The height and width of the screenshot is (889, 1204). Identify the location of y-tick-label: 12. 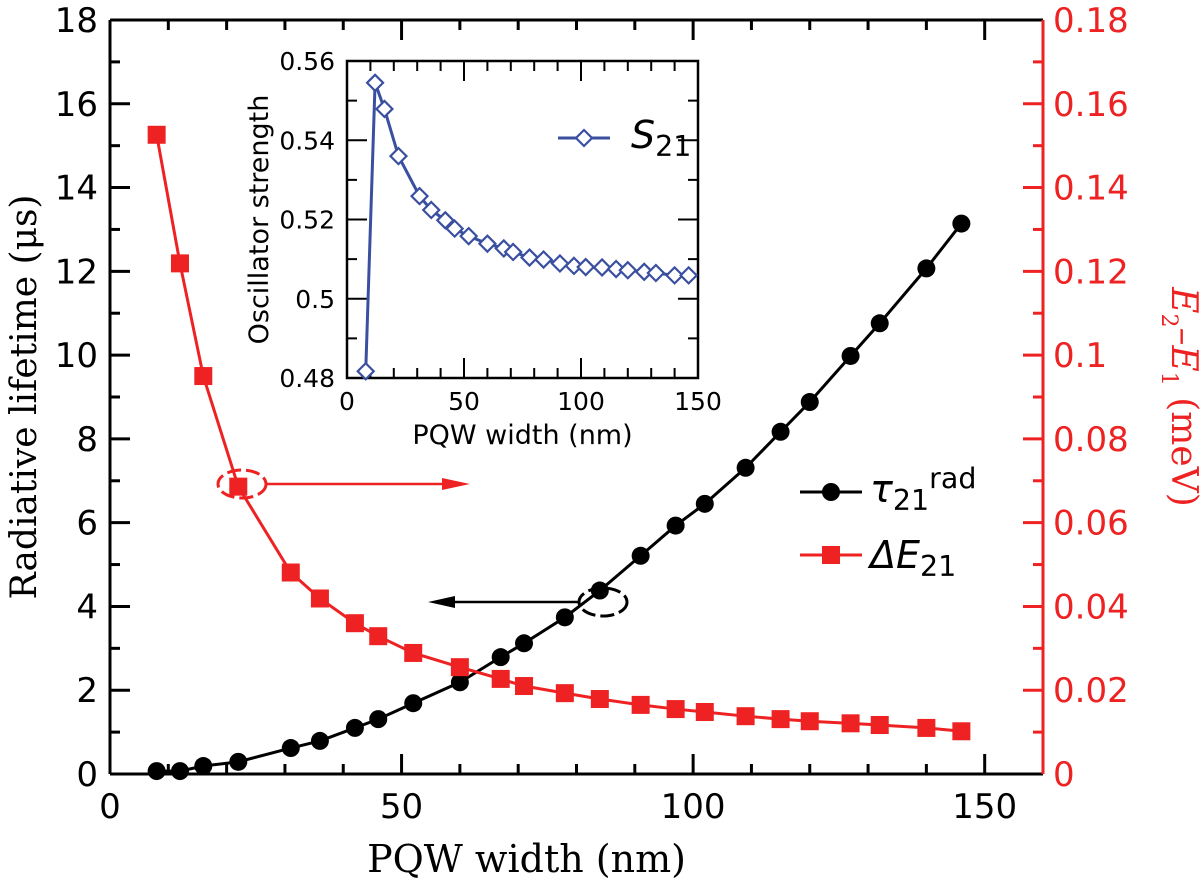
(76, 272).